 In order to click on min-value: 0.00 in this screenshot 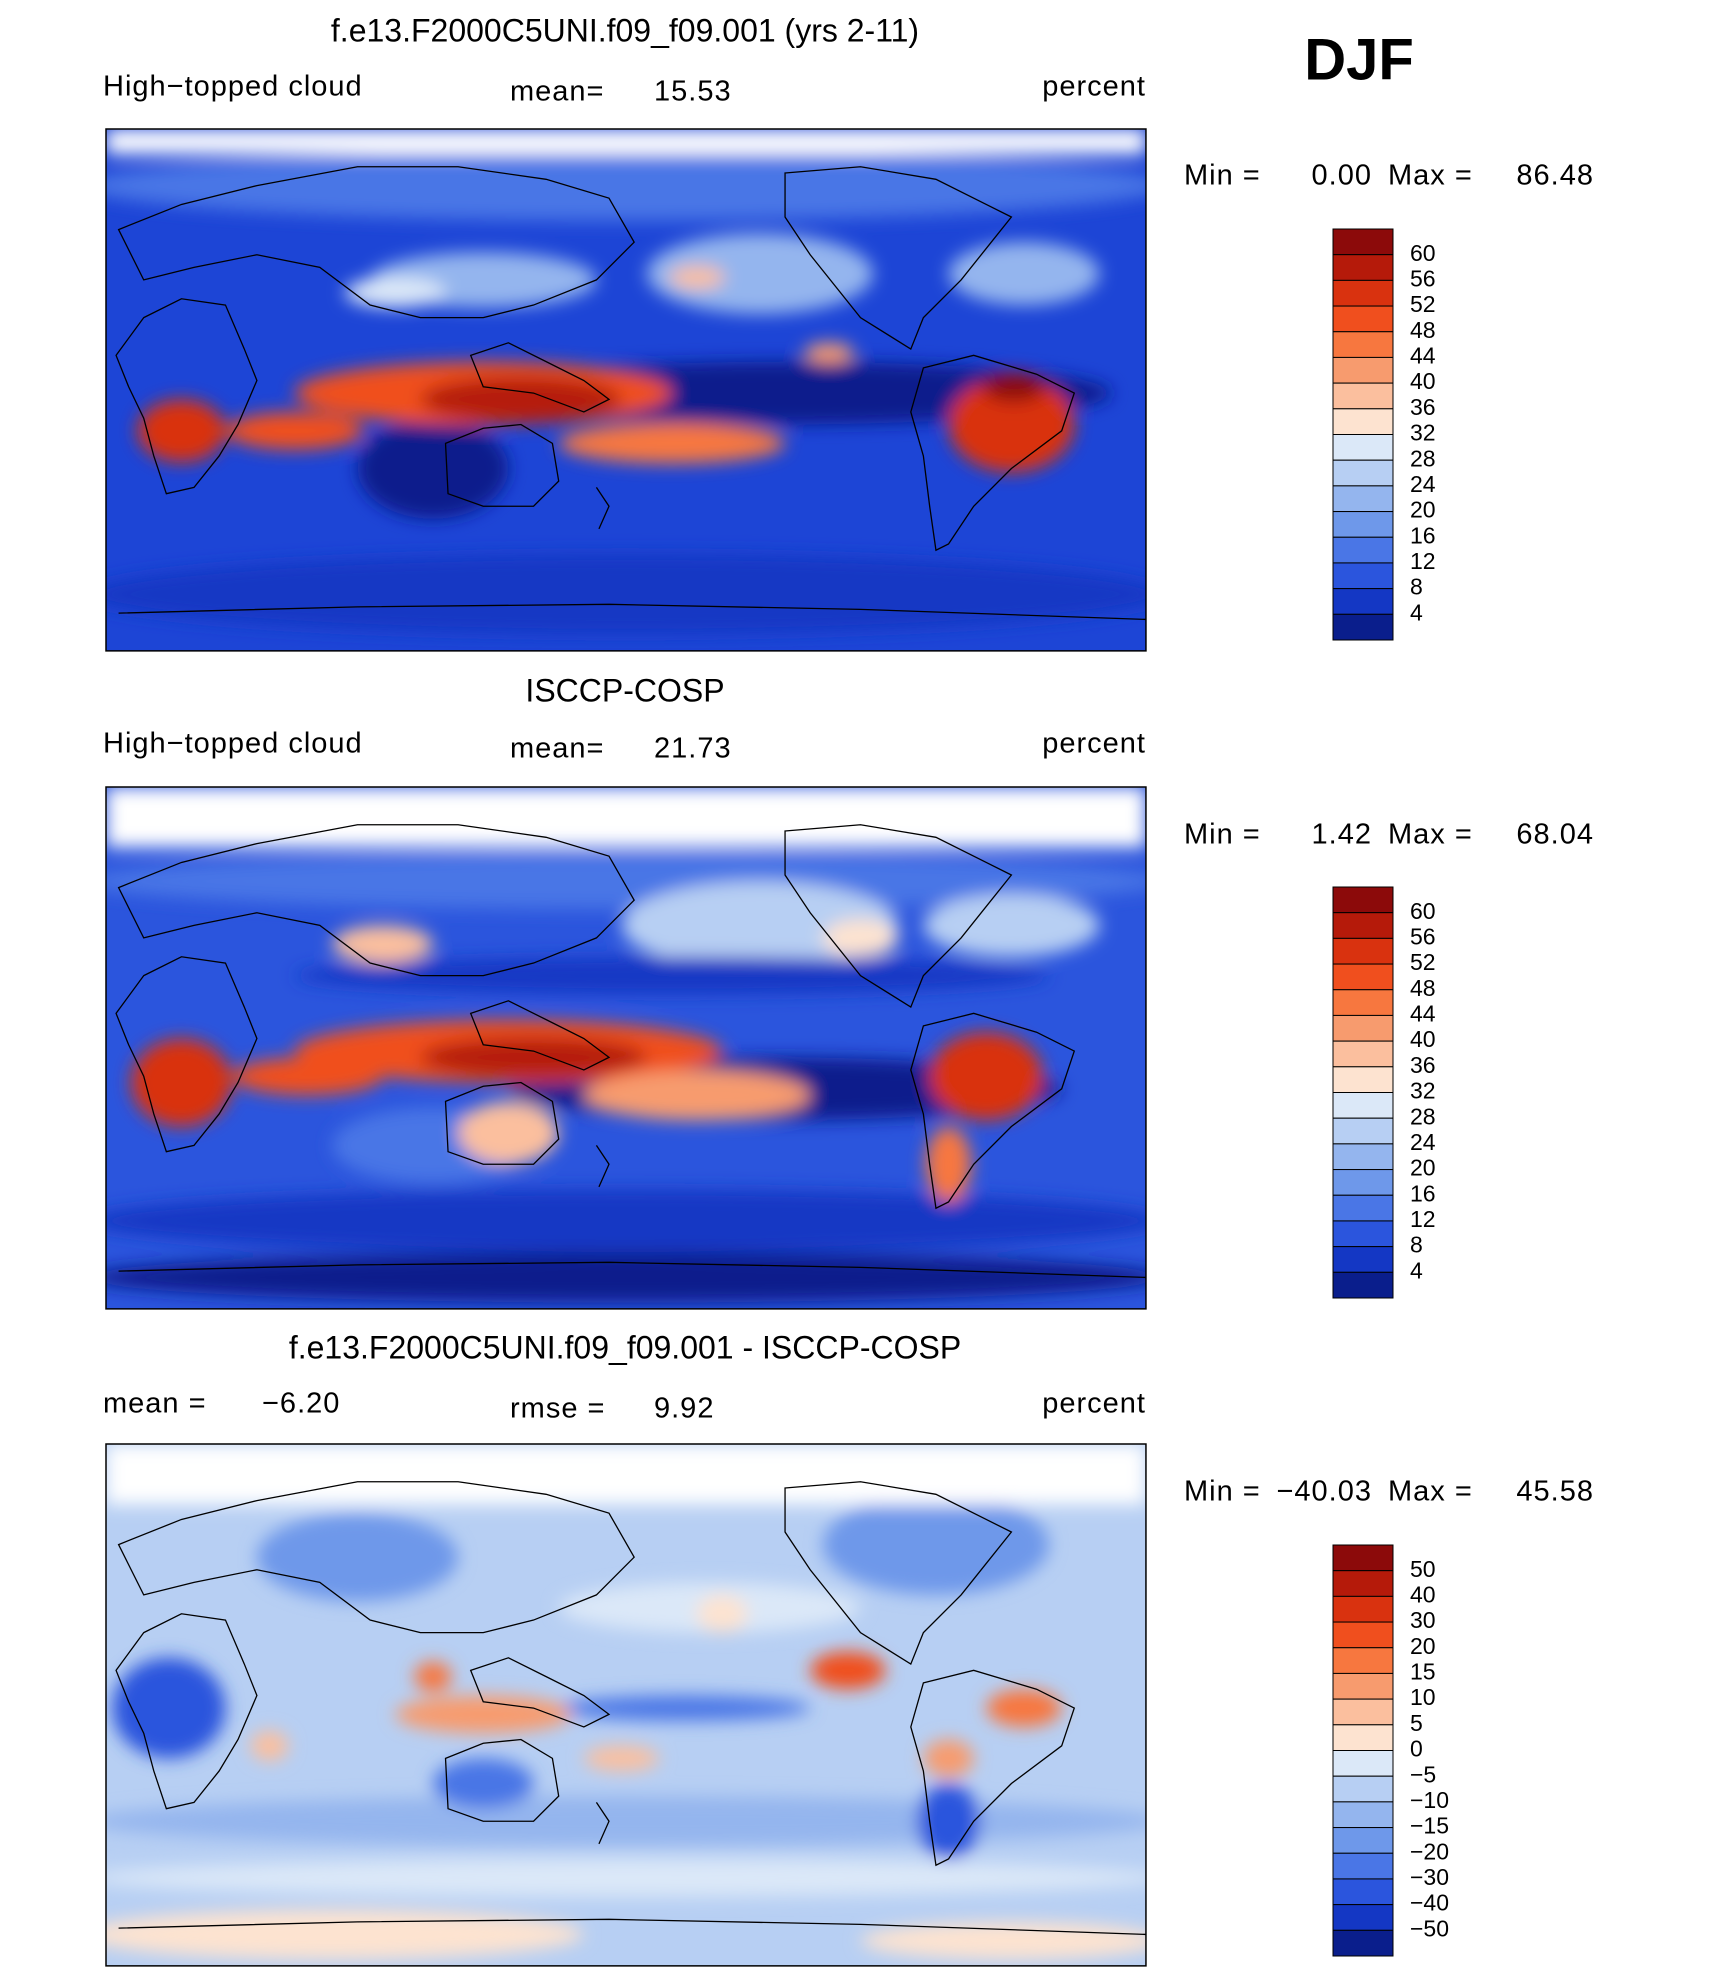, I will do `click(1342, 176)`.